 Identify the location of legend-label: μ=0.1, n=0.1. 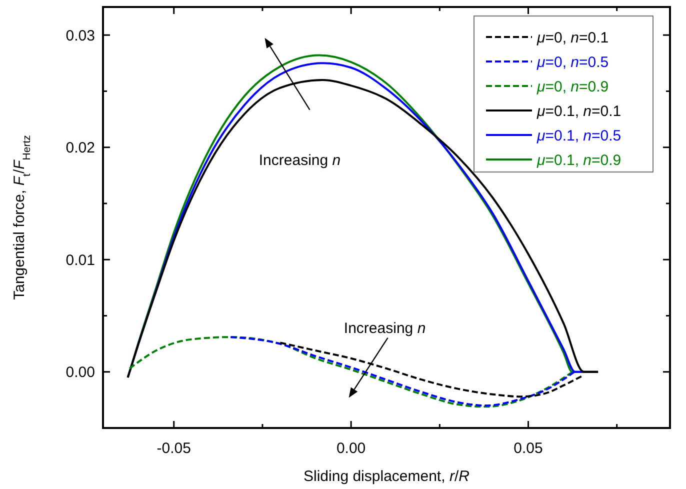
(579, 111).